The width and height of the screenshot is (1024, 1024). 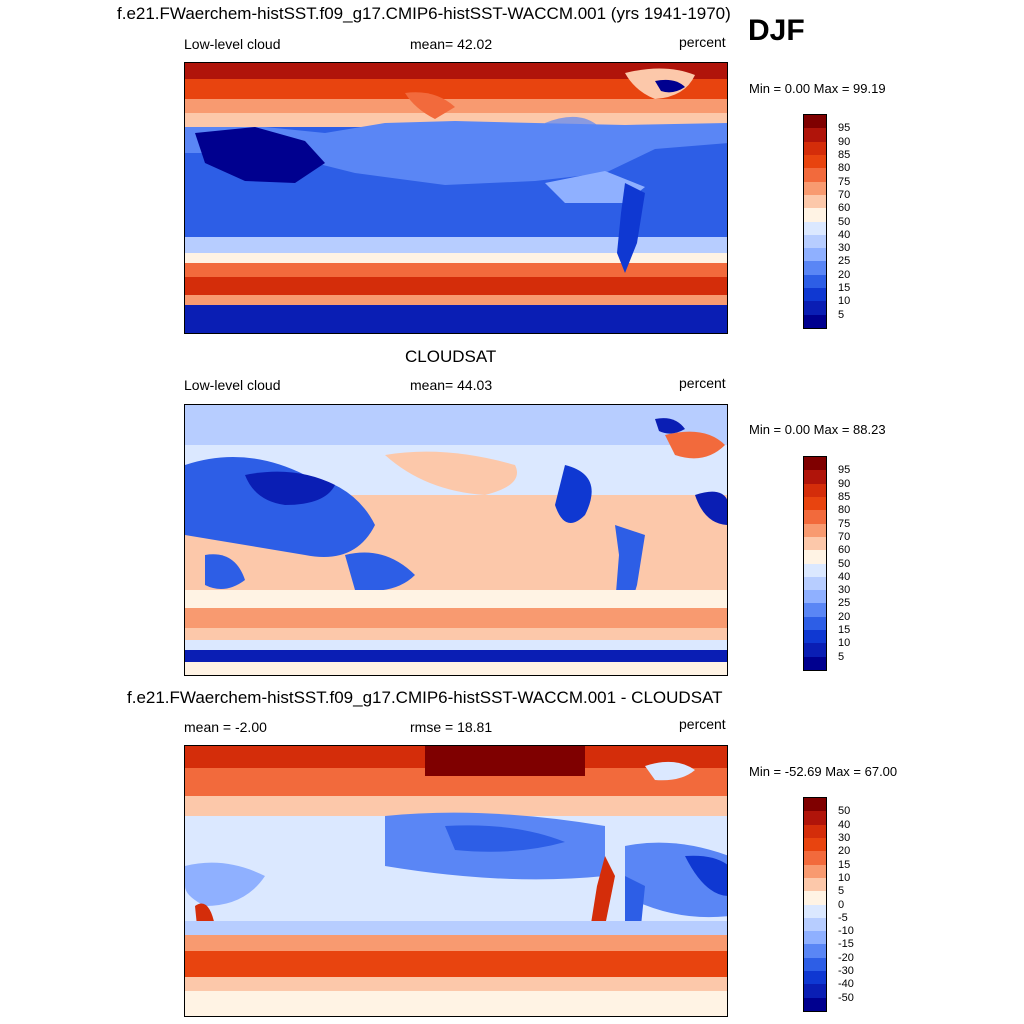 I want to click on panel-1-variable-label: Low-level cloud, so click(x=232, y=44).